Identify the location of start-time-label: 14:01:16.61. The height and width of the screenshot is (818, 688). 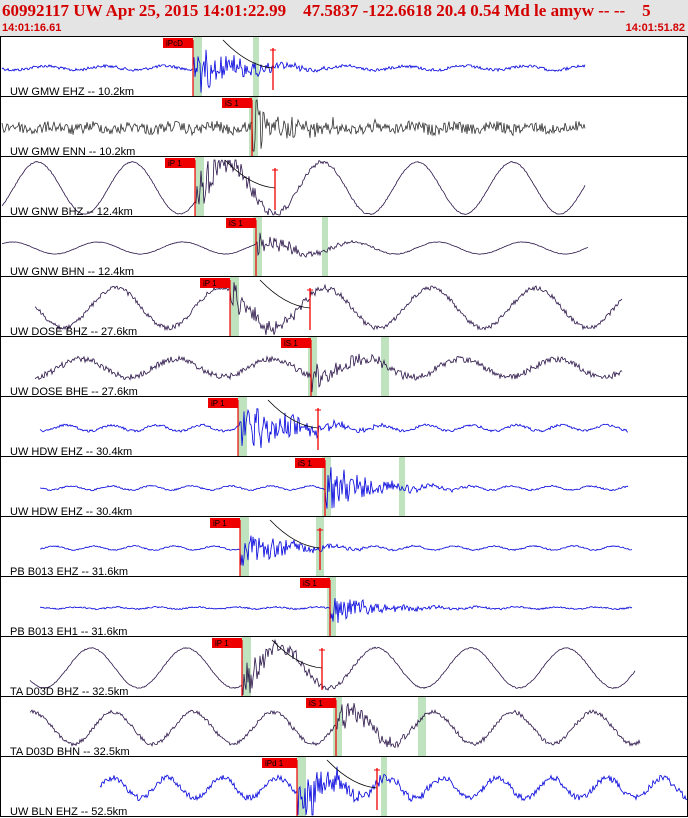
(32, 28).